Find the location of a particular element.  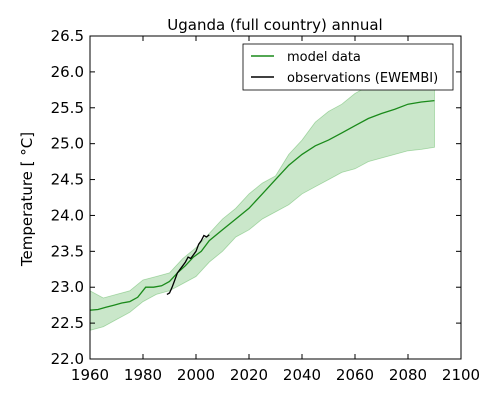

x-tick-label: 1960 is located at coordinates (90, 375).